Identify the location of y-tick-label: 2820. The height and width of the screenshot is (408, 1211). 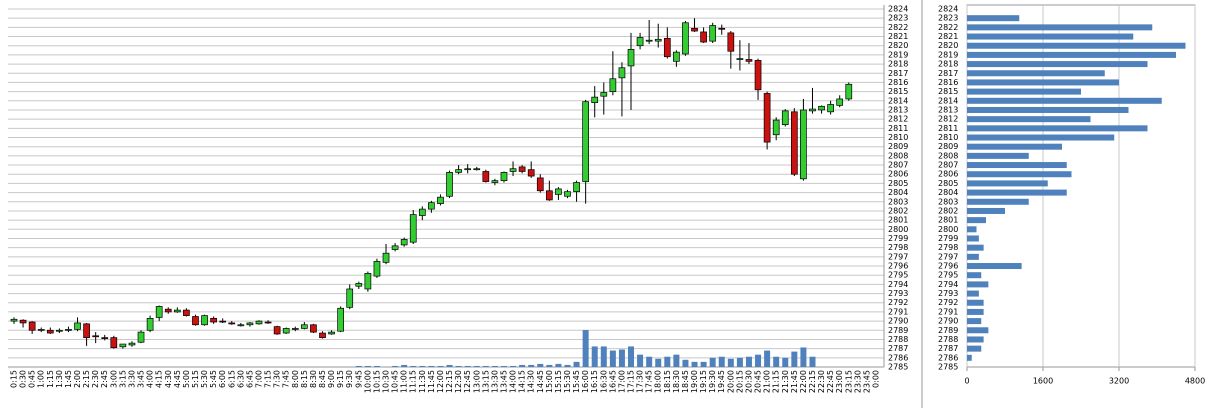
(948, 45).